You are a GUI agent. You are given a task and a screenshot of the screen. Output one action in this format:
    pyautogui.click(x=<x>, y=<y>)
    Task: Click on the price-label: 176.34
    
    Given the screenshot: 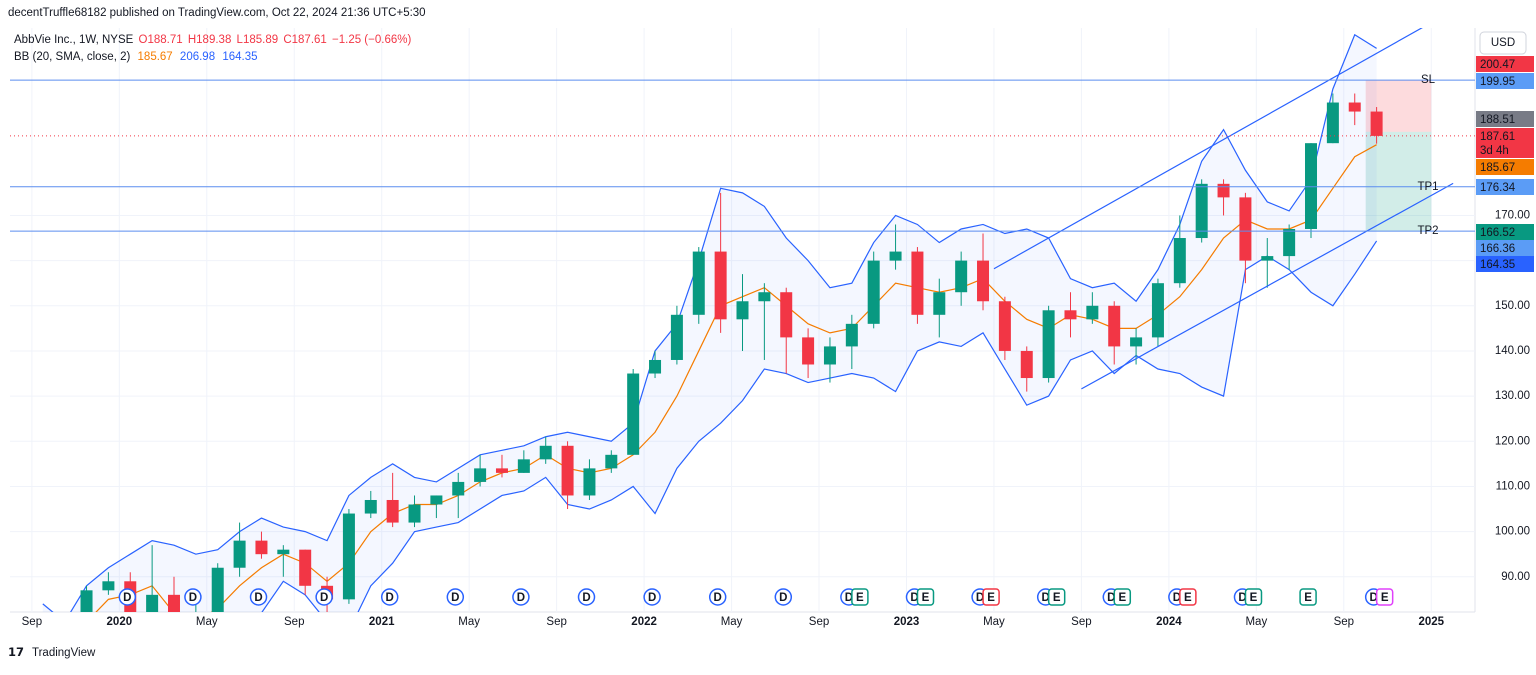 What is the action you would take?
    pyautogui.click(x=1498, y=188)
    